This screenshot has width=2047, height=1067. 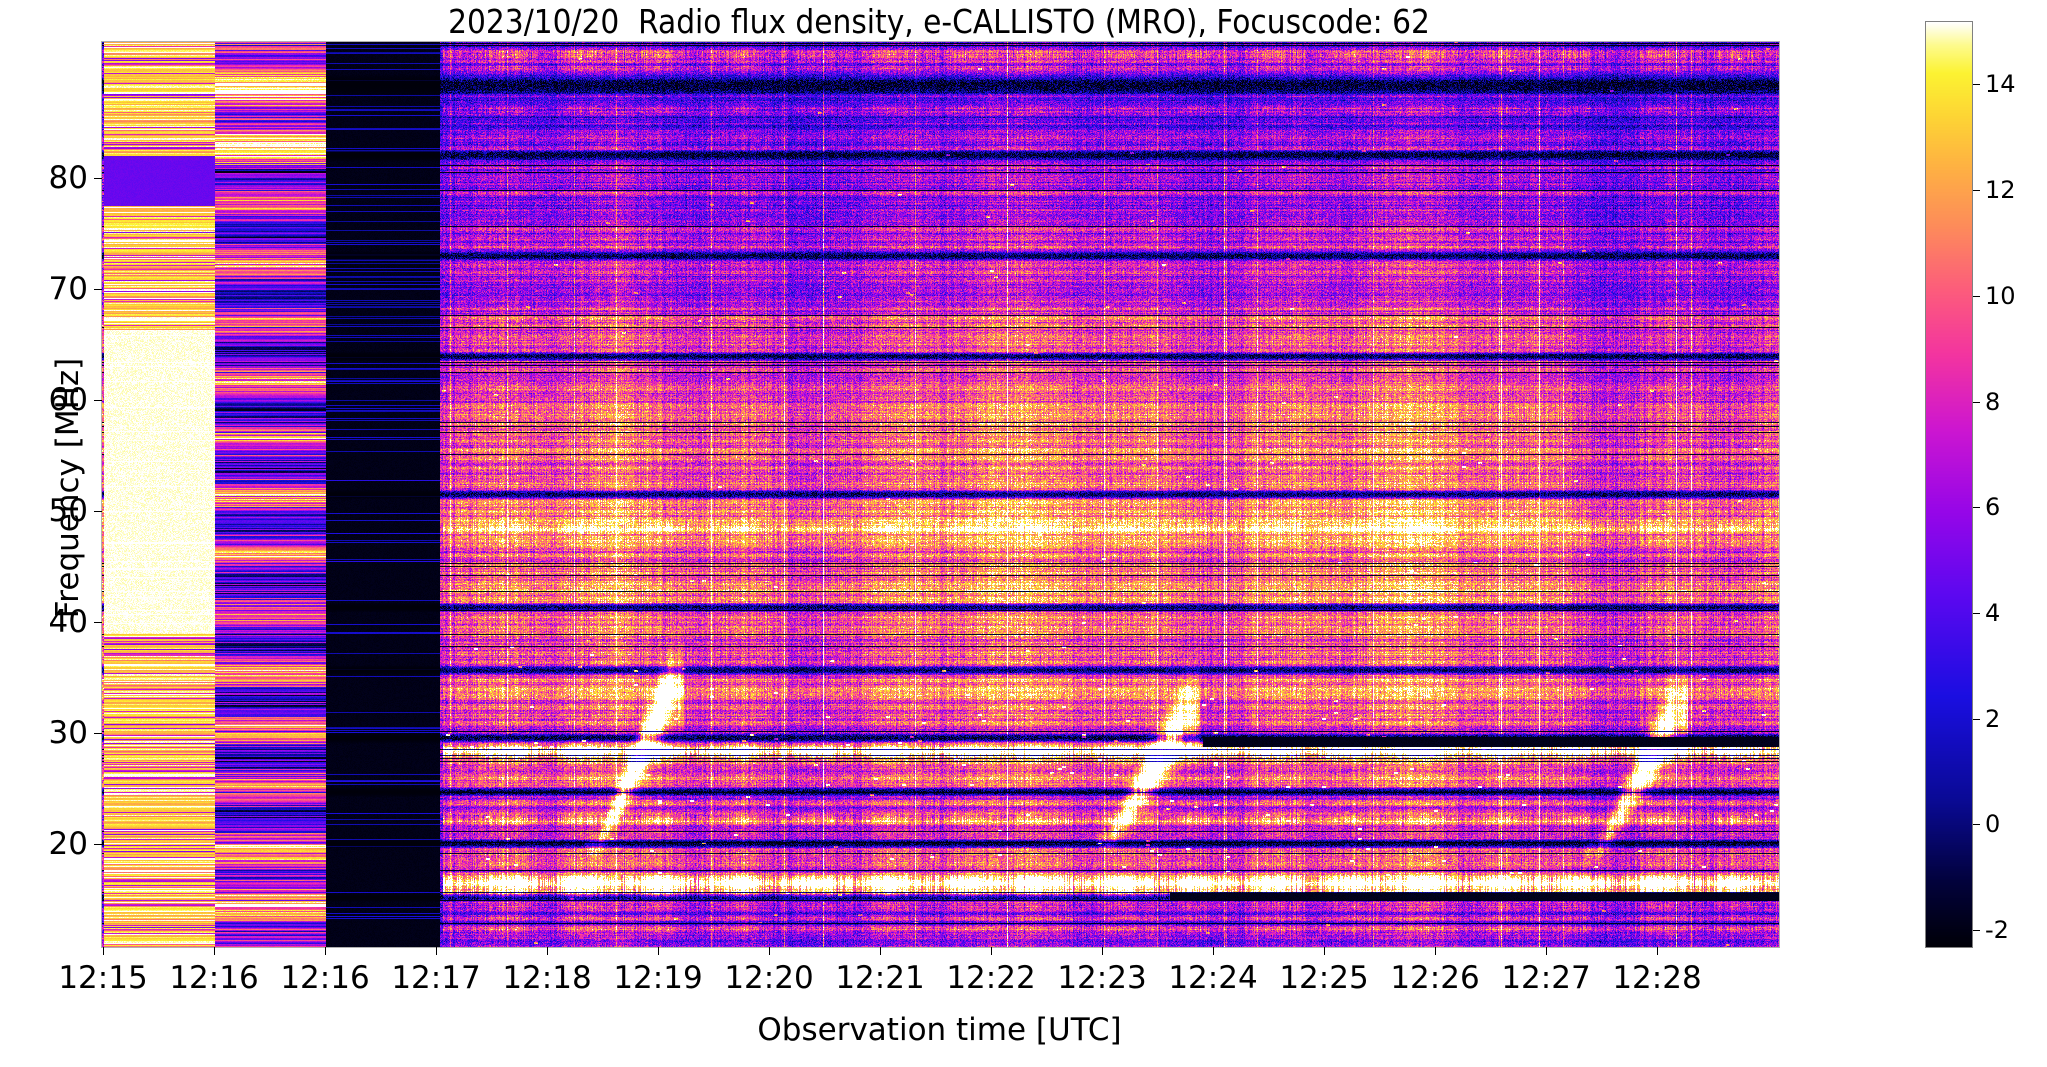 I want to click on y-tick-label: 30, so click(x=68, y=733).